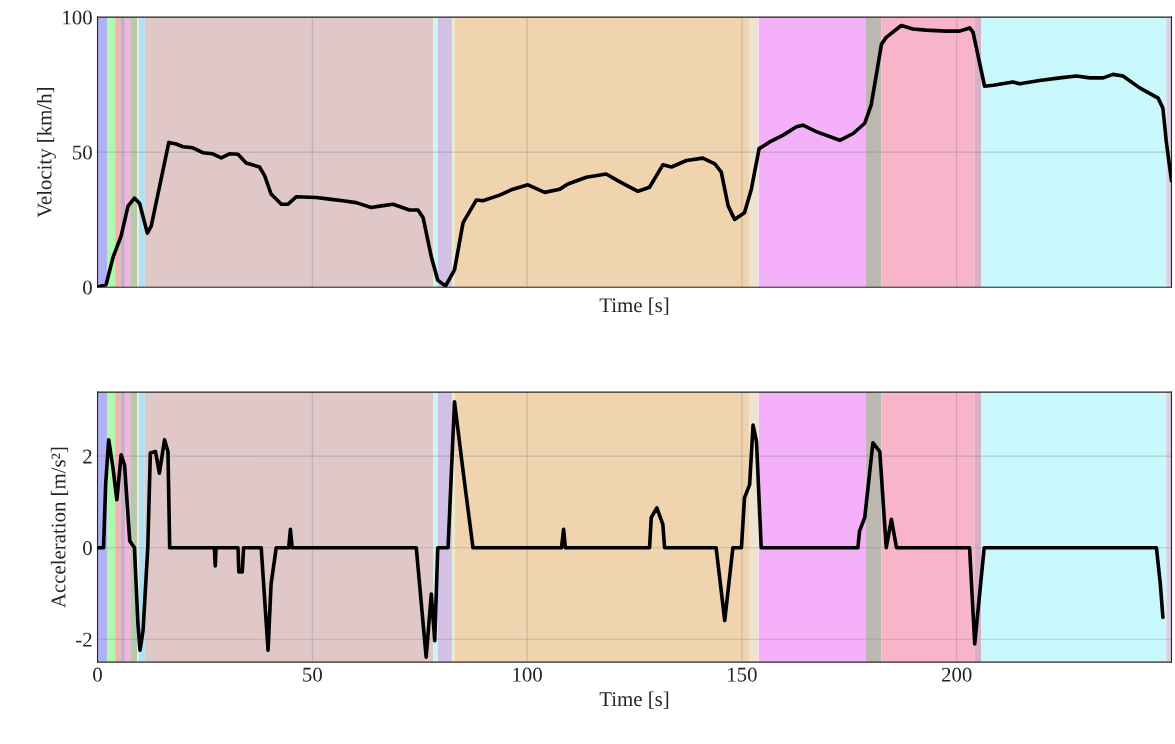 The image size is (1175, 744). I want to click on x-tick-label: 200, so click(956, 674).